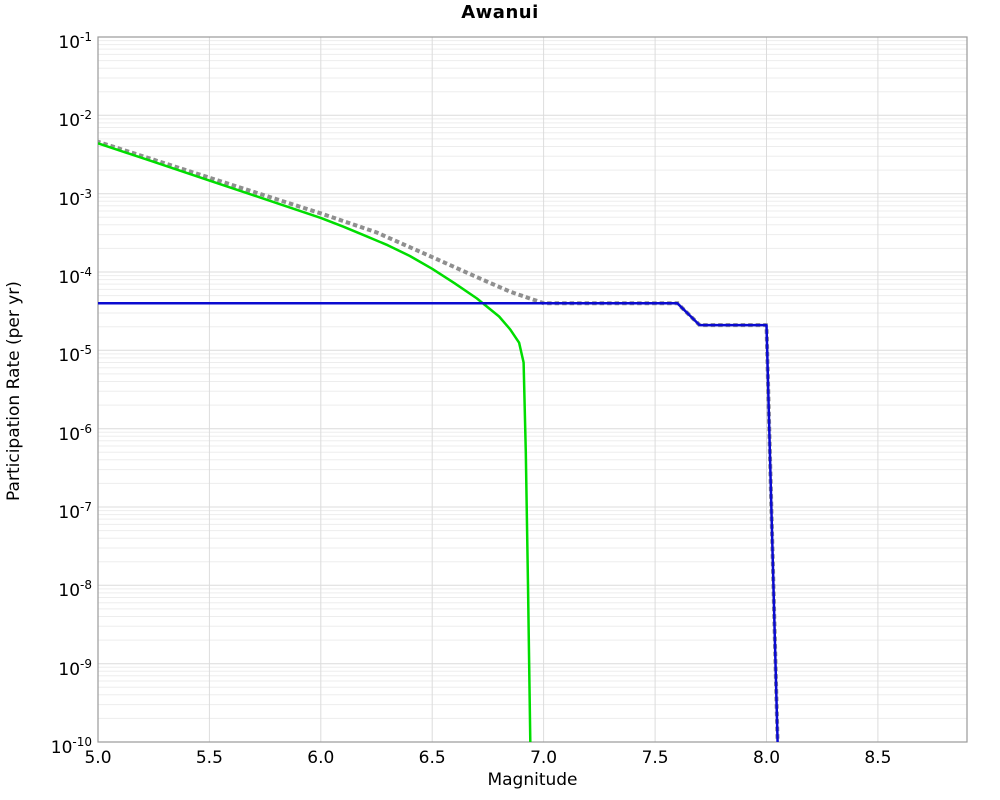  I want to click on y-tick-label: 10⁻¹, so click(75, 41).